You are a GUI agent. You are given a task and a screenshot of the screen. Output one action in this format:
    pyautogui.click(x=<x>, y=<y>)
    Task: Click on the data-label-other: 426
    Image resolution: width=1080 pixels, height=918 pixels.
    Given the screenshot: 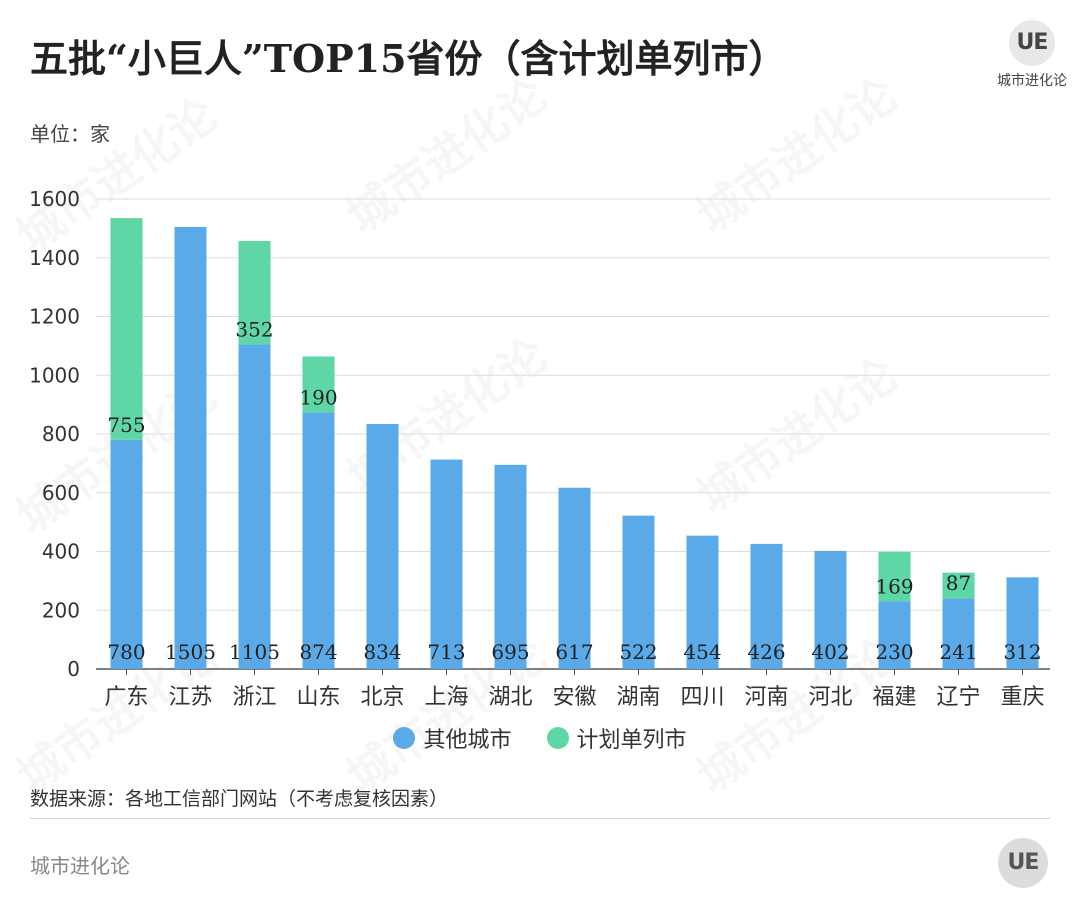 What is the action you would take?
    pyautogui.click(x=766, y=652)
    